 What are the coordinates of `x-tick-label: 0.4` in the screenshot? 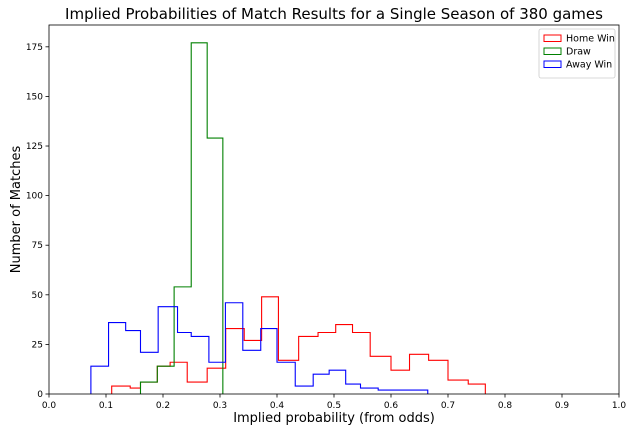 It's located at (277, 406).